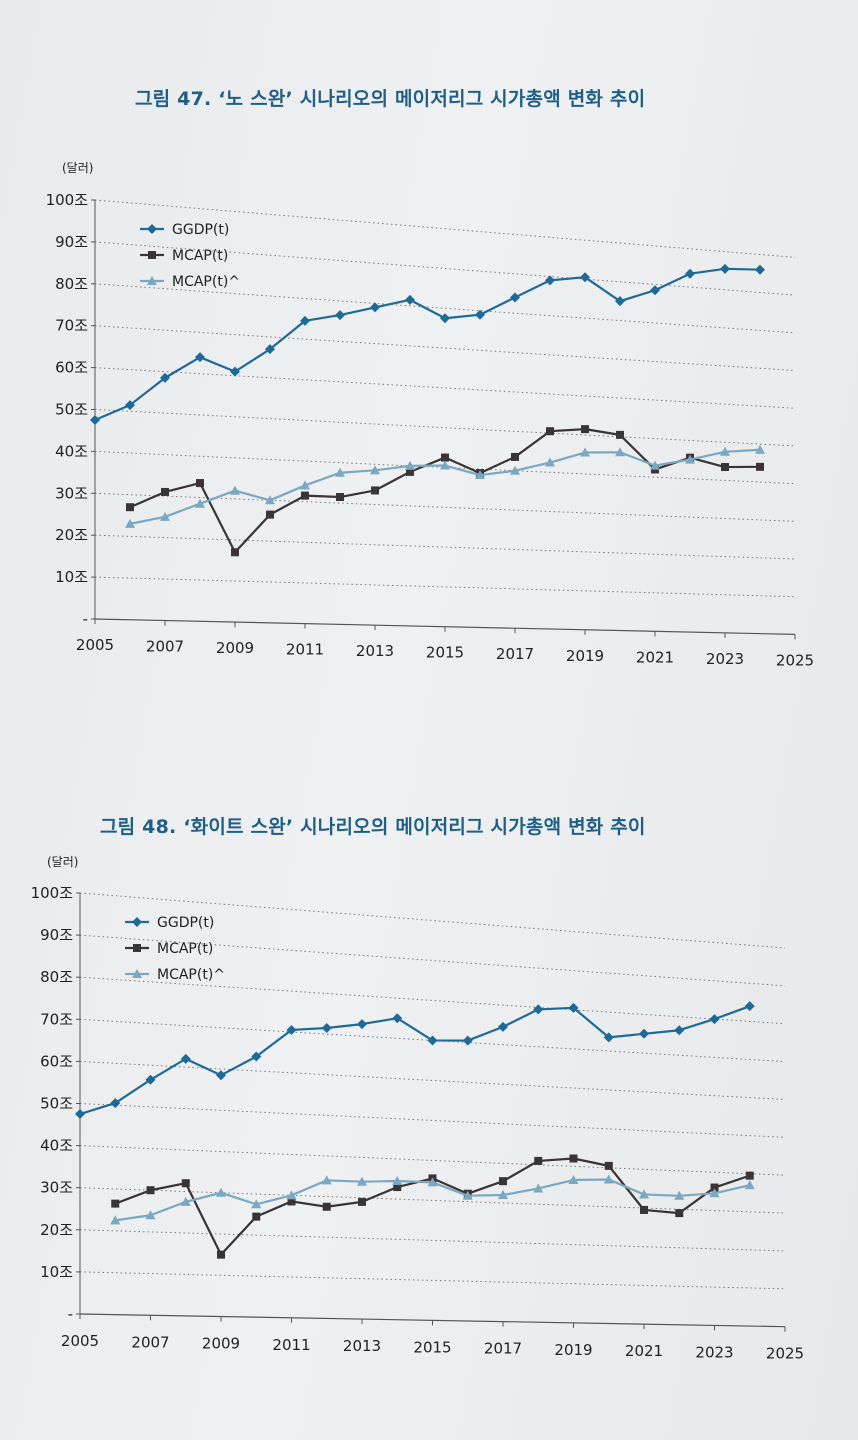 The width and height of the screenshot is (858, 1440). What do you see at coordinates (56, 1104) in the screenshot?
I see `y-tick-label: 50조` at bounding box center [56, 1104].